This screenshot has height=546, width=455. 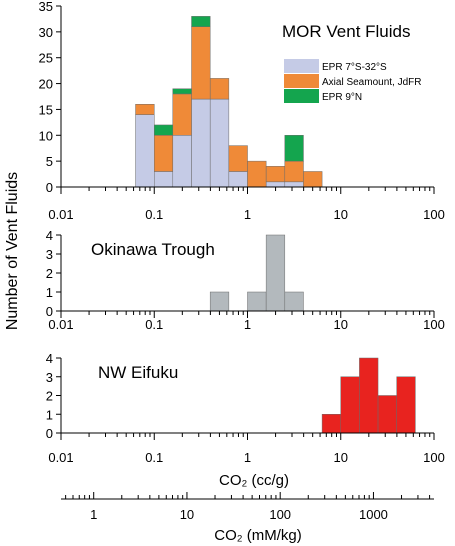 I want to click on x-tick-label-1-4: 100, so click(x=434, y=324).